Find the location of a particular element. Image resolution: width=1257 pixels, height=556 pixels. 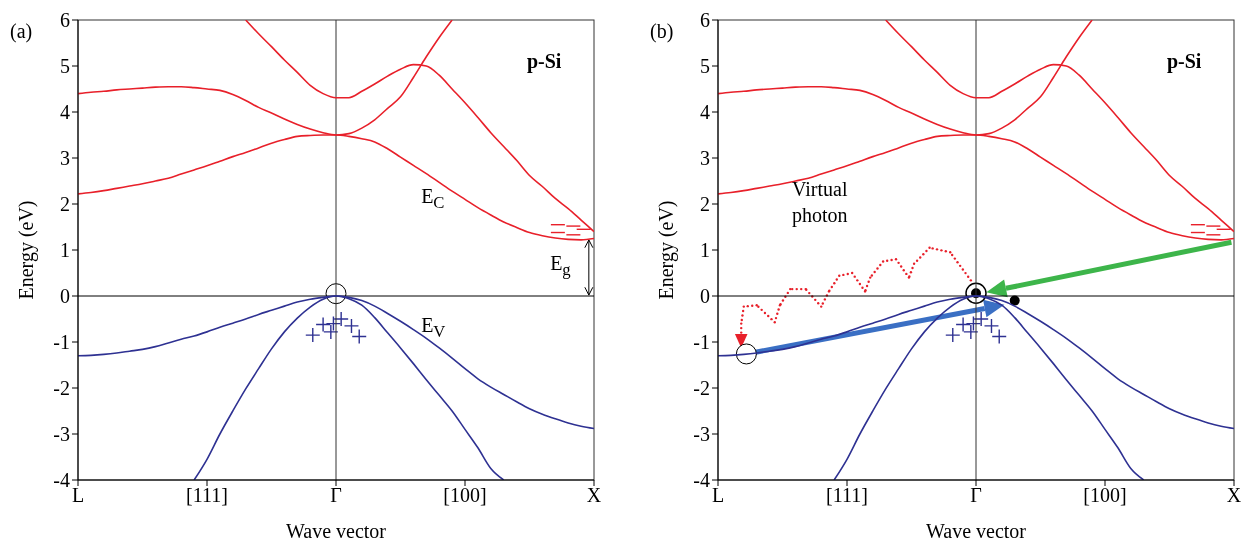

annotation: Virtual photon is located at coordinates (819, 203).